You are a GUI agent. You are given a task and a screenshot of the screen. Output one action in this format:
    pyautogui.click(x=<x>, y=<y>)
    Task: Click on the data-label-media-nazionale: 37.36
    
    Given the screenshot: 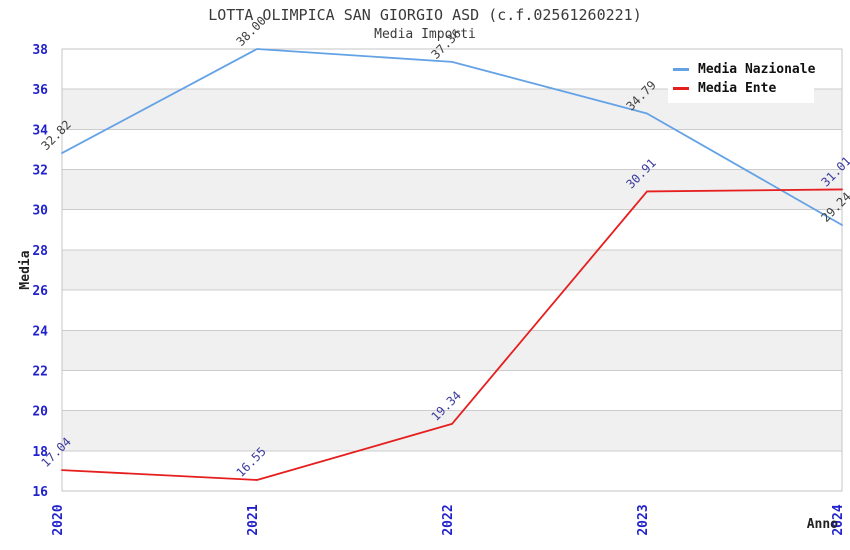 What is the action you would take?
    pyautogui.click(x=445, y=43)
    